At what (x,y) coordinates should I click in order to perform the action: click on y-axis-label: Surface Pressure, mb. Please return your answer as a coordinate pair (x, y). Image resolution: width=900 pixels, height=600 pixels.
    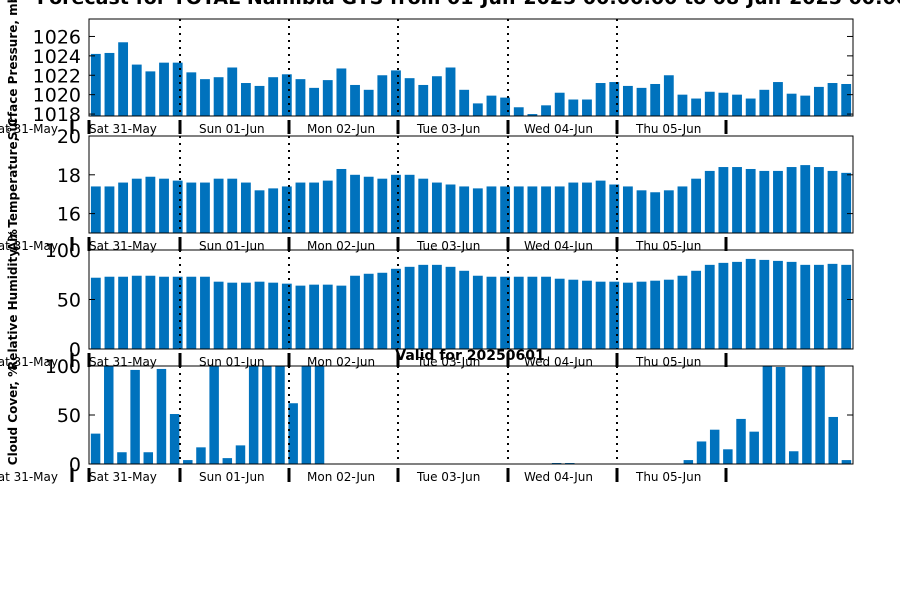
    Looking at the image, I should click on (13, 70).